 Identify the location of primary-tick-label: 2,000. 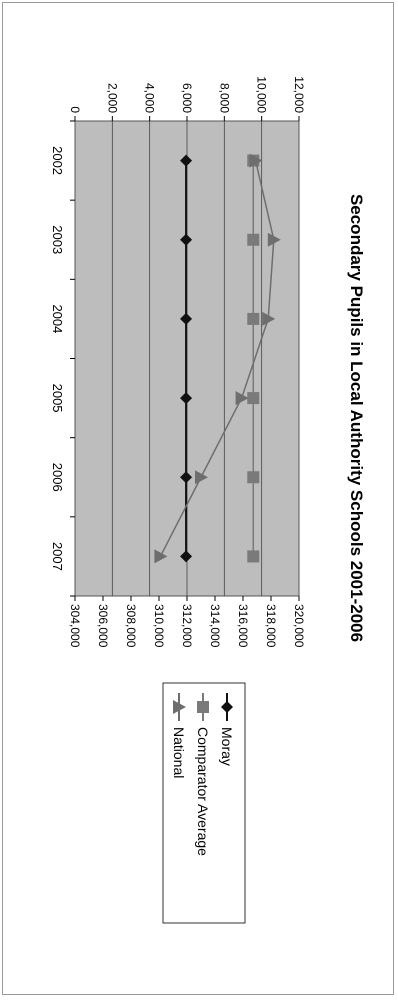
(112, 98).